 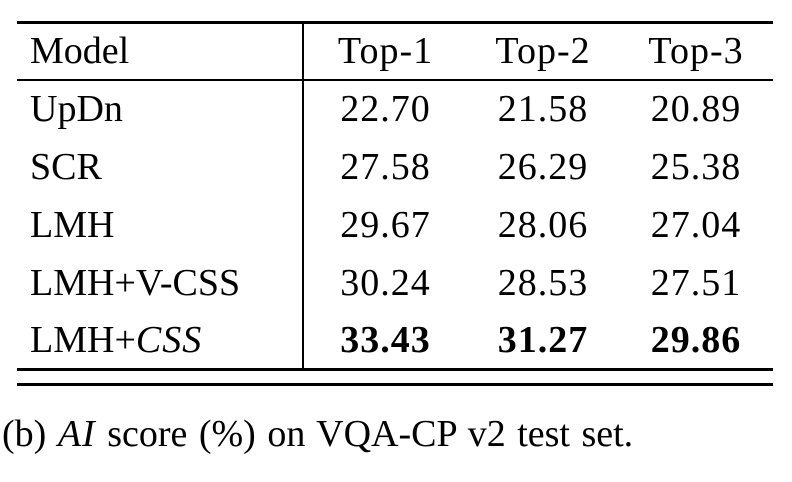 I want to click on value-cell: 28.06, so click(x=543, y=224).